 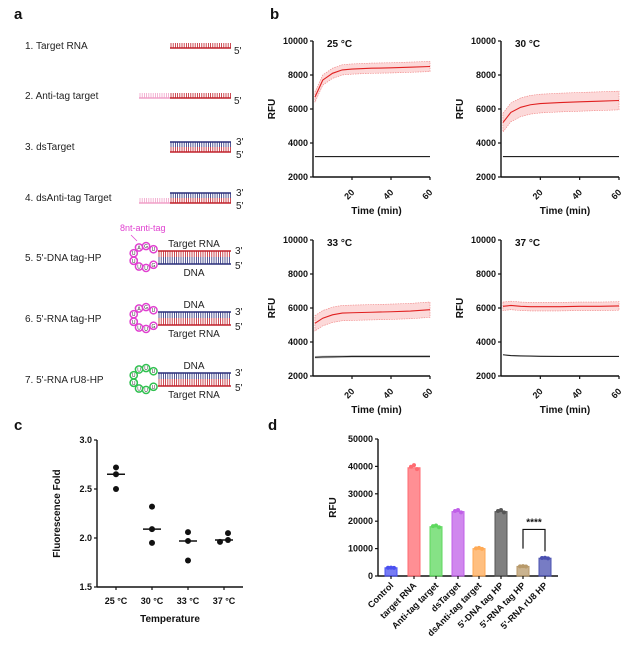 What do you see at coordinates (372, 356) in the screenshot?
I see `control-mean-line` at bounding box center [372, 356].